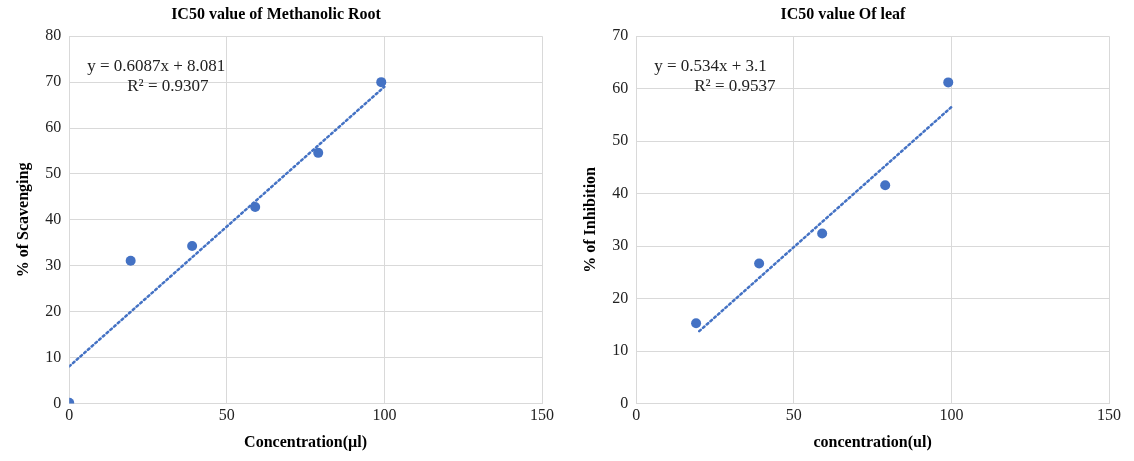 The width and height of the screenshot is (1134, 461). I want to click on chart-title: IC50 value of Methanolic Root, so click(276, 13).